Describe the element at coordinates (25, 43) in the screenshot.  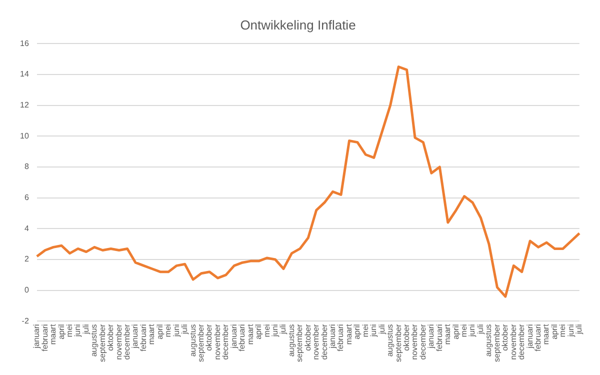
I see `y-tick-label: 16` at that location.